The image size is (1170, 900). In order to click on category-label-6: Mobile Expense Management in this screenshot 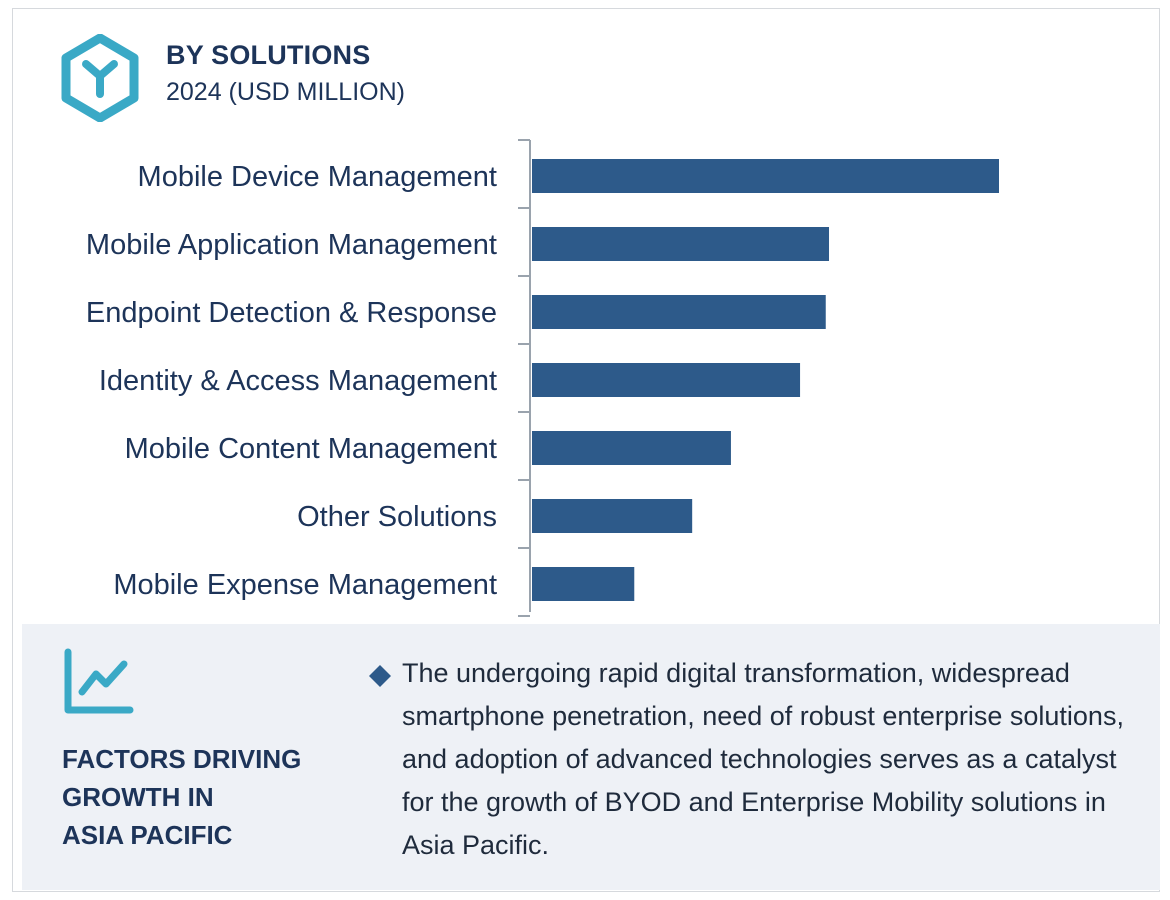, I will do `click(305, 585)`.